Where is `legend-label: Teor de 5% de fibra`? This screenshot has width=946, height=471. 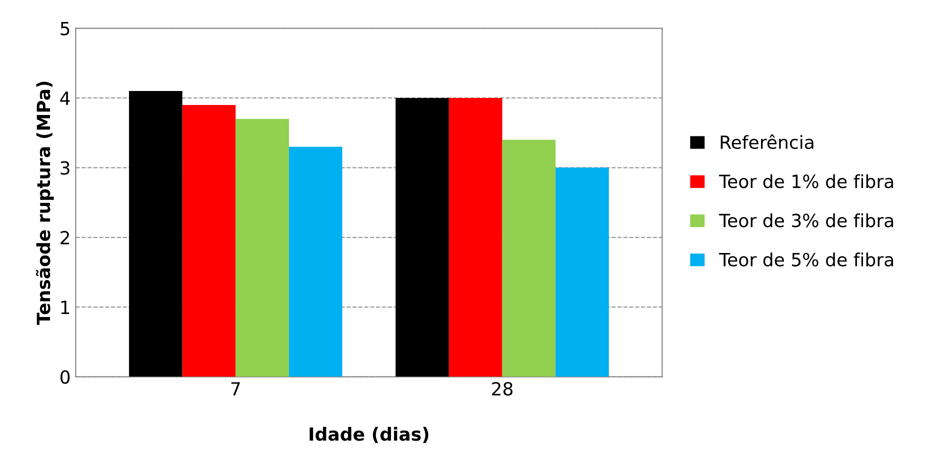 legend-label: Teor de 5% de fibra is located at coordinates (806, 259).